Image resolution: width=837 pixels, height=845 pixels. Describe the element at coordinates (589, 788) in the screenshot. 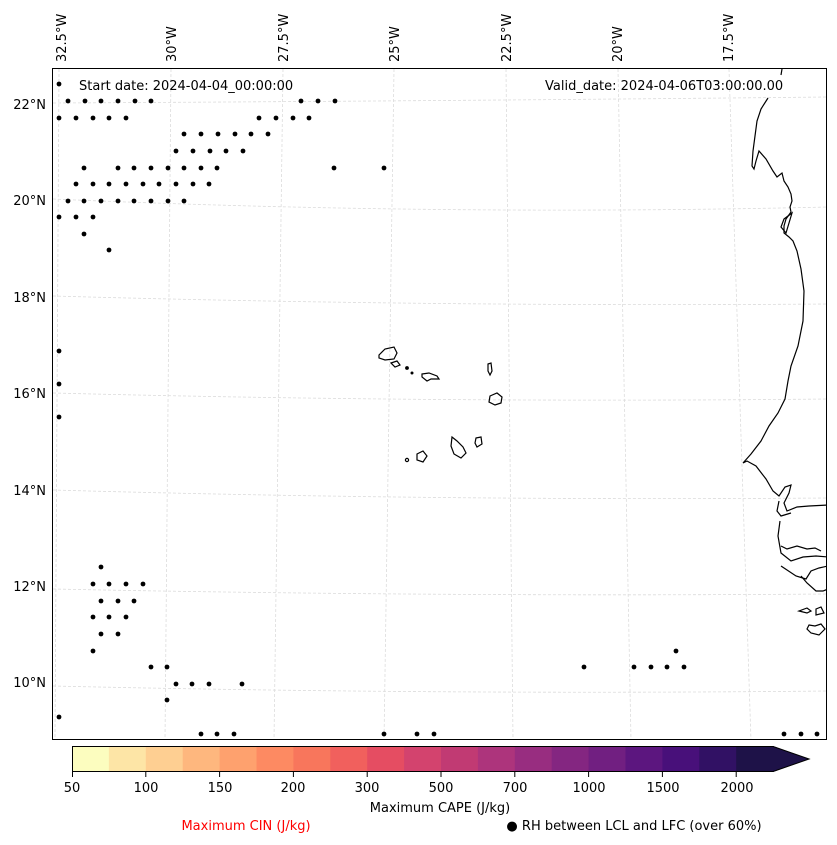

I see `cb-tick-label: 1000` at that location.